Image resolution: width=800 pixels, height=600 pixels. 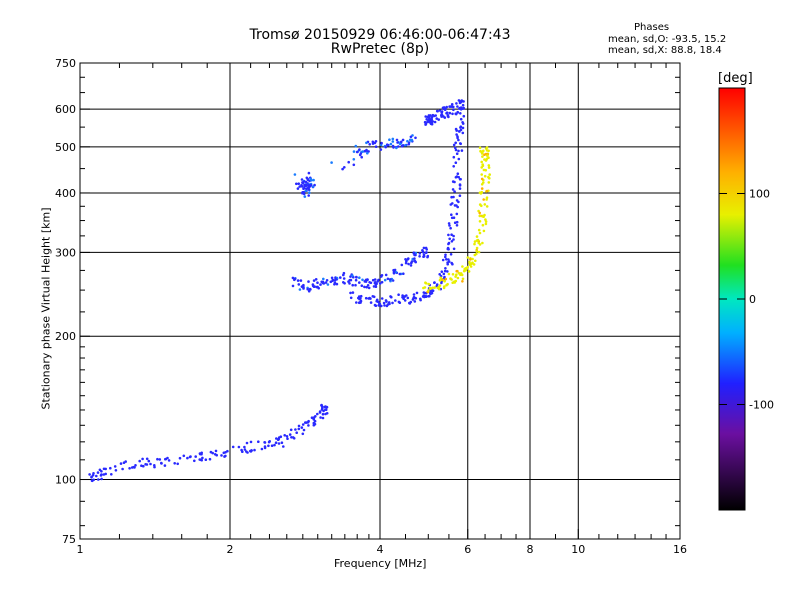 What do you see at coordinates (759, 194) in the screenshot?
I see `colorbar-tick-label: 100` at bounding box center [759, 194].